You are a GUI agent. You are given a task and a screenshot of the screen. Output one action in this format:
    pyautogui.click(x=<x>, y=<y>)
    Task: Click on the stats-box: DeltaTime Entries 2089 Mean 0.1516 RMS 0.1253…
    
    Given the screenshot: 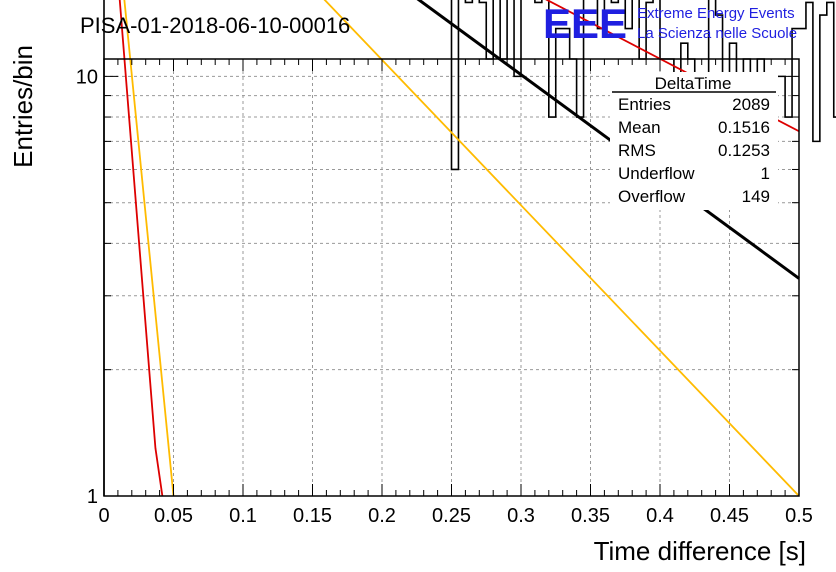 What is the action you would take?
    pyautogui.click(x=694, y=141)
    